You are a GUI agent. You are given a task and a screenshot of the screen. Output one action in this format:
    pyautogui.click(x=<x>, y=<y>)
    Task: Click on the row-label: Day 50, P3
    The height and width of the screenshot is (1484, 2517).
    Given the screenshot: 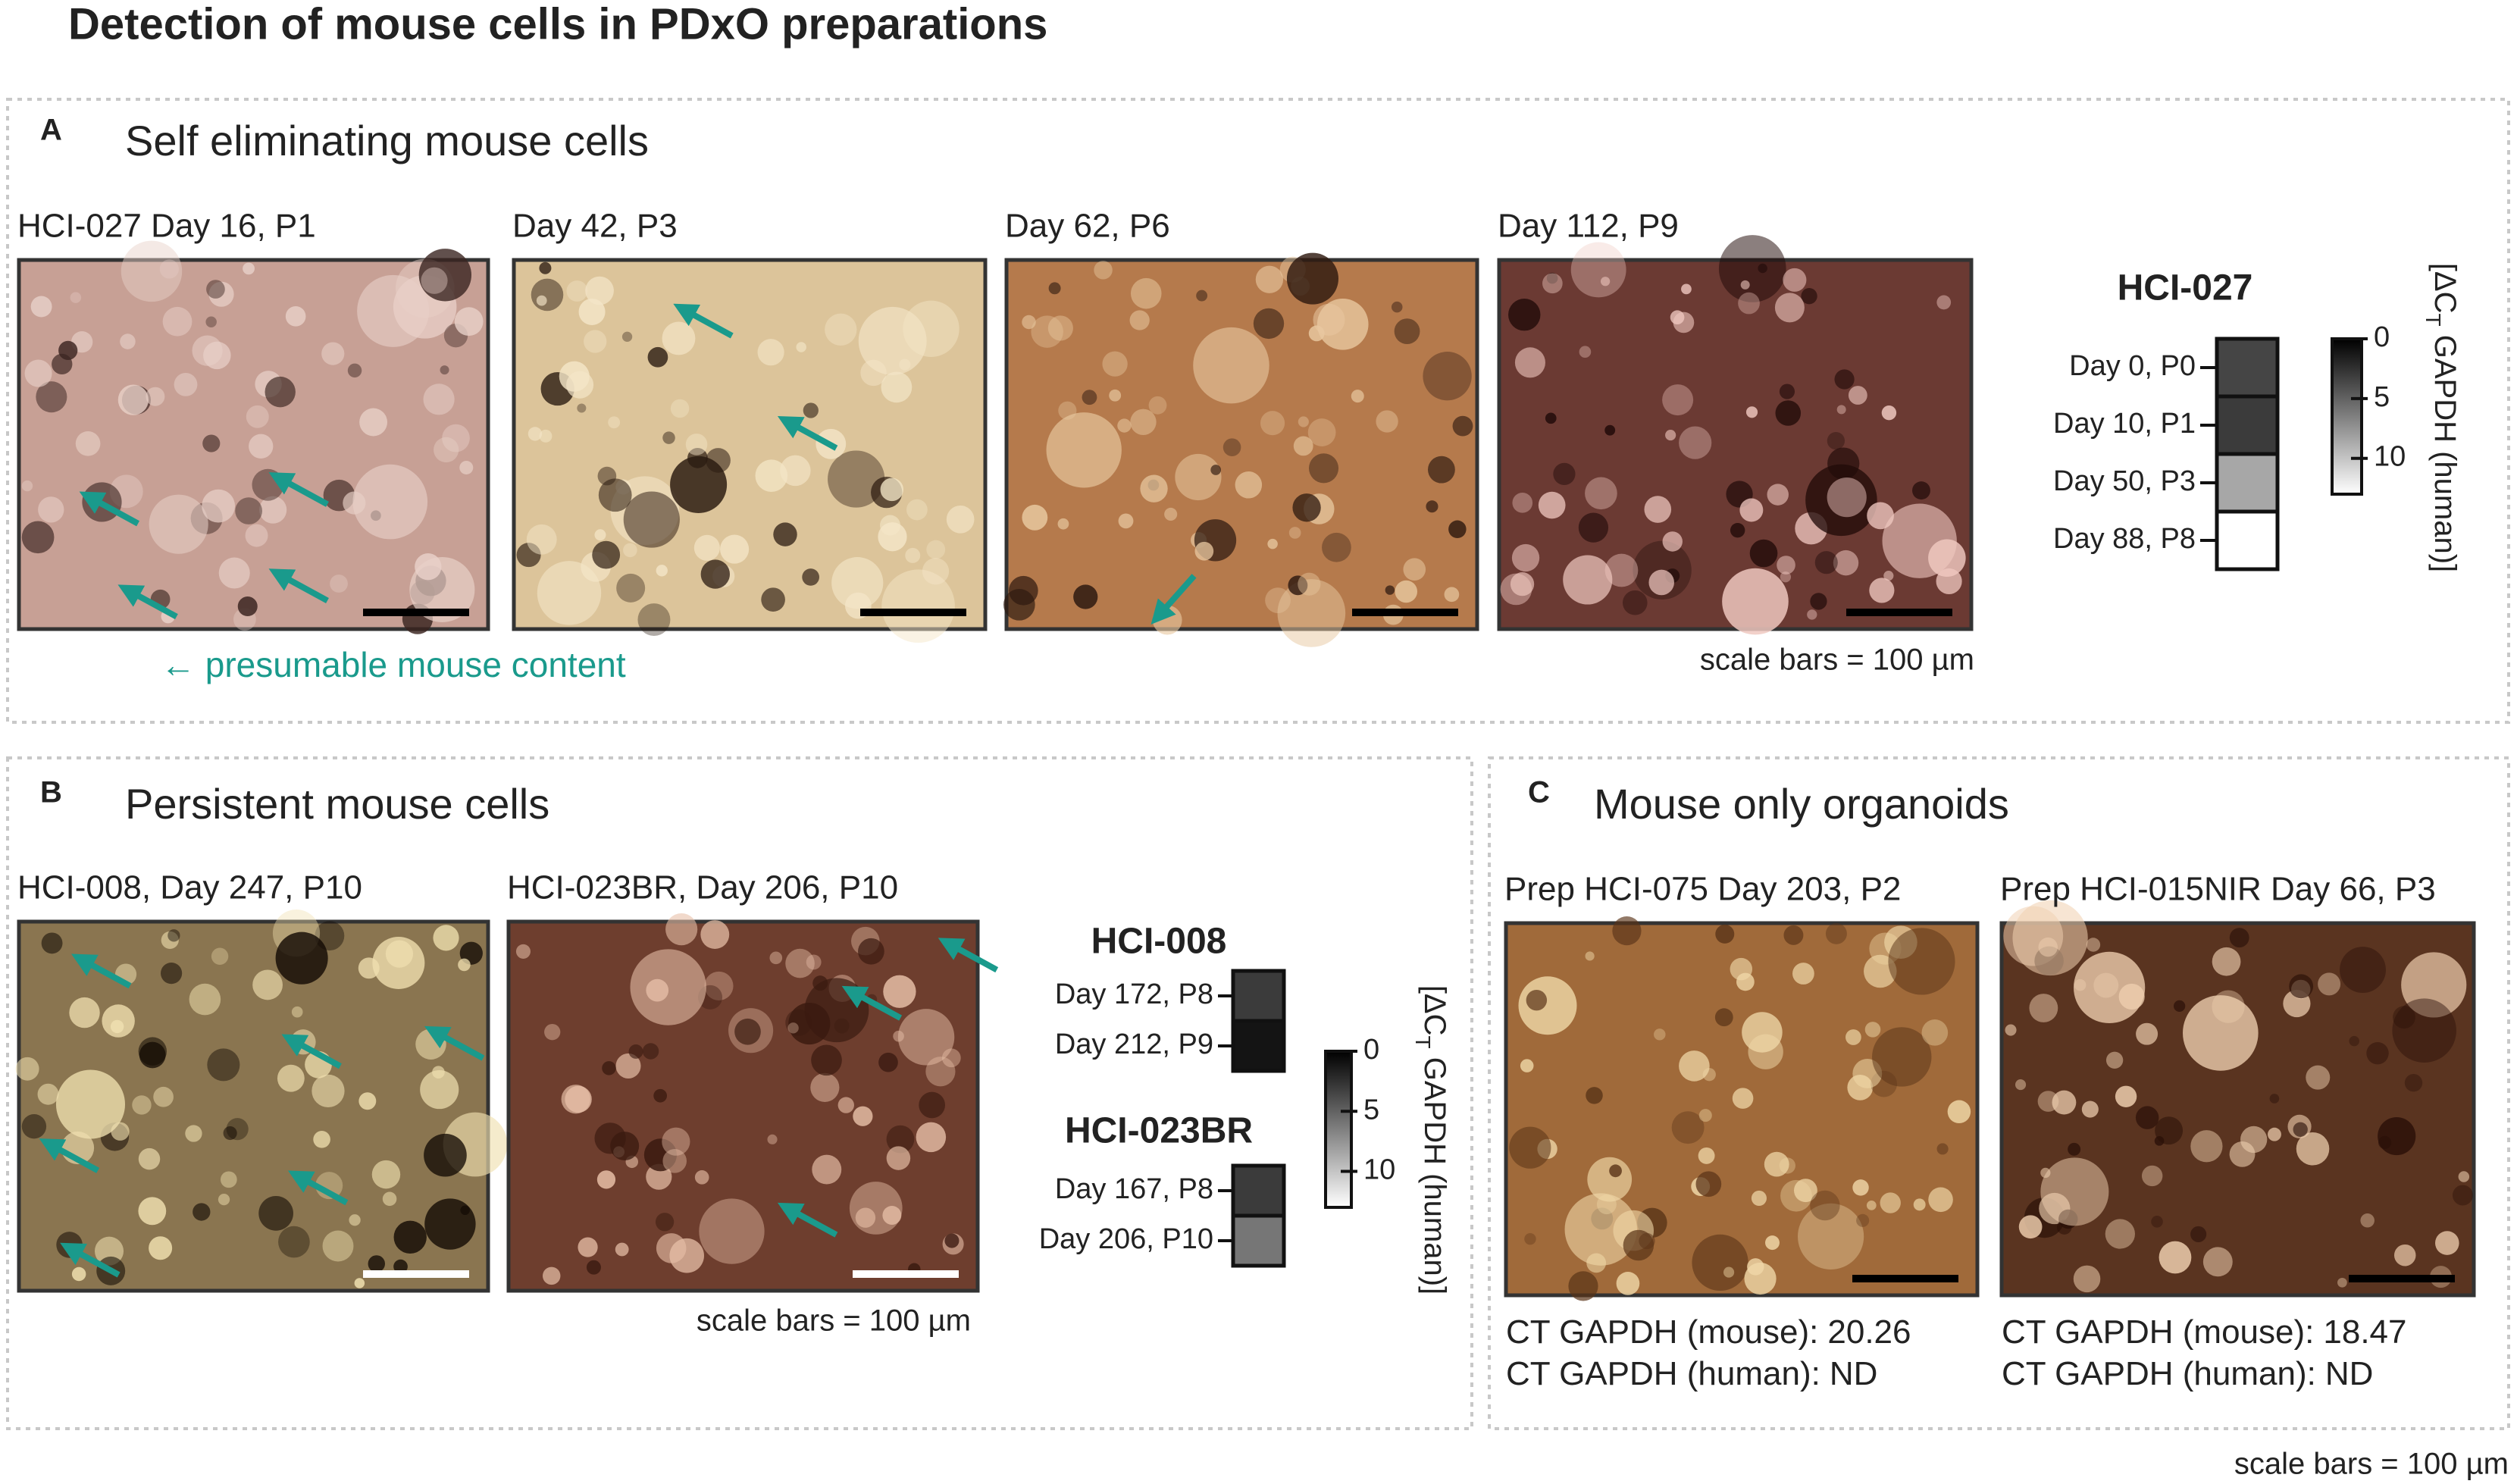 What is the action you would take?
    pyautogui.click(x=2124, y=481)
    